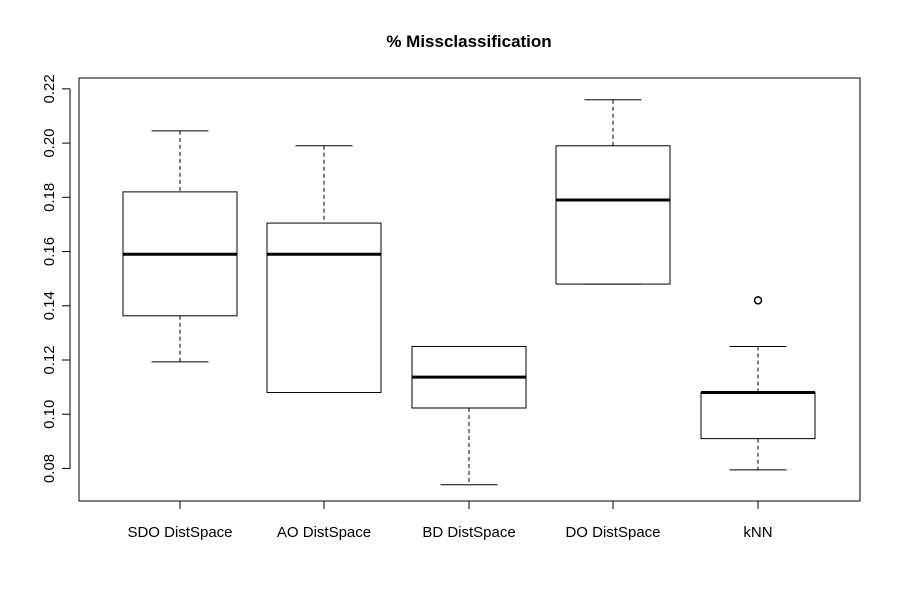 The width and height of the screenshot is (900, 600). What do you see at coordinates (758, 383) in the screenshot?
I see `box-knn` at bounding box center [758, 383].